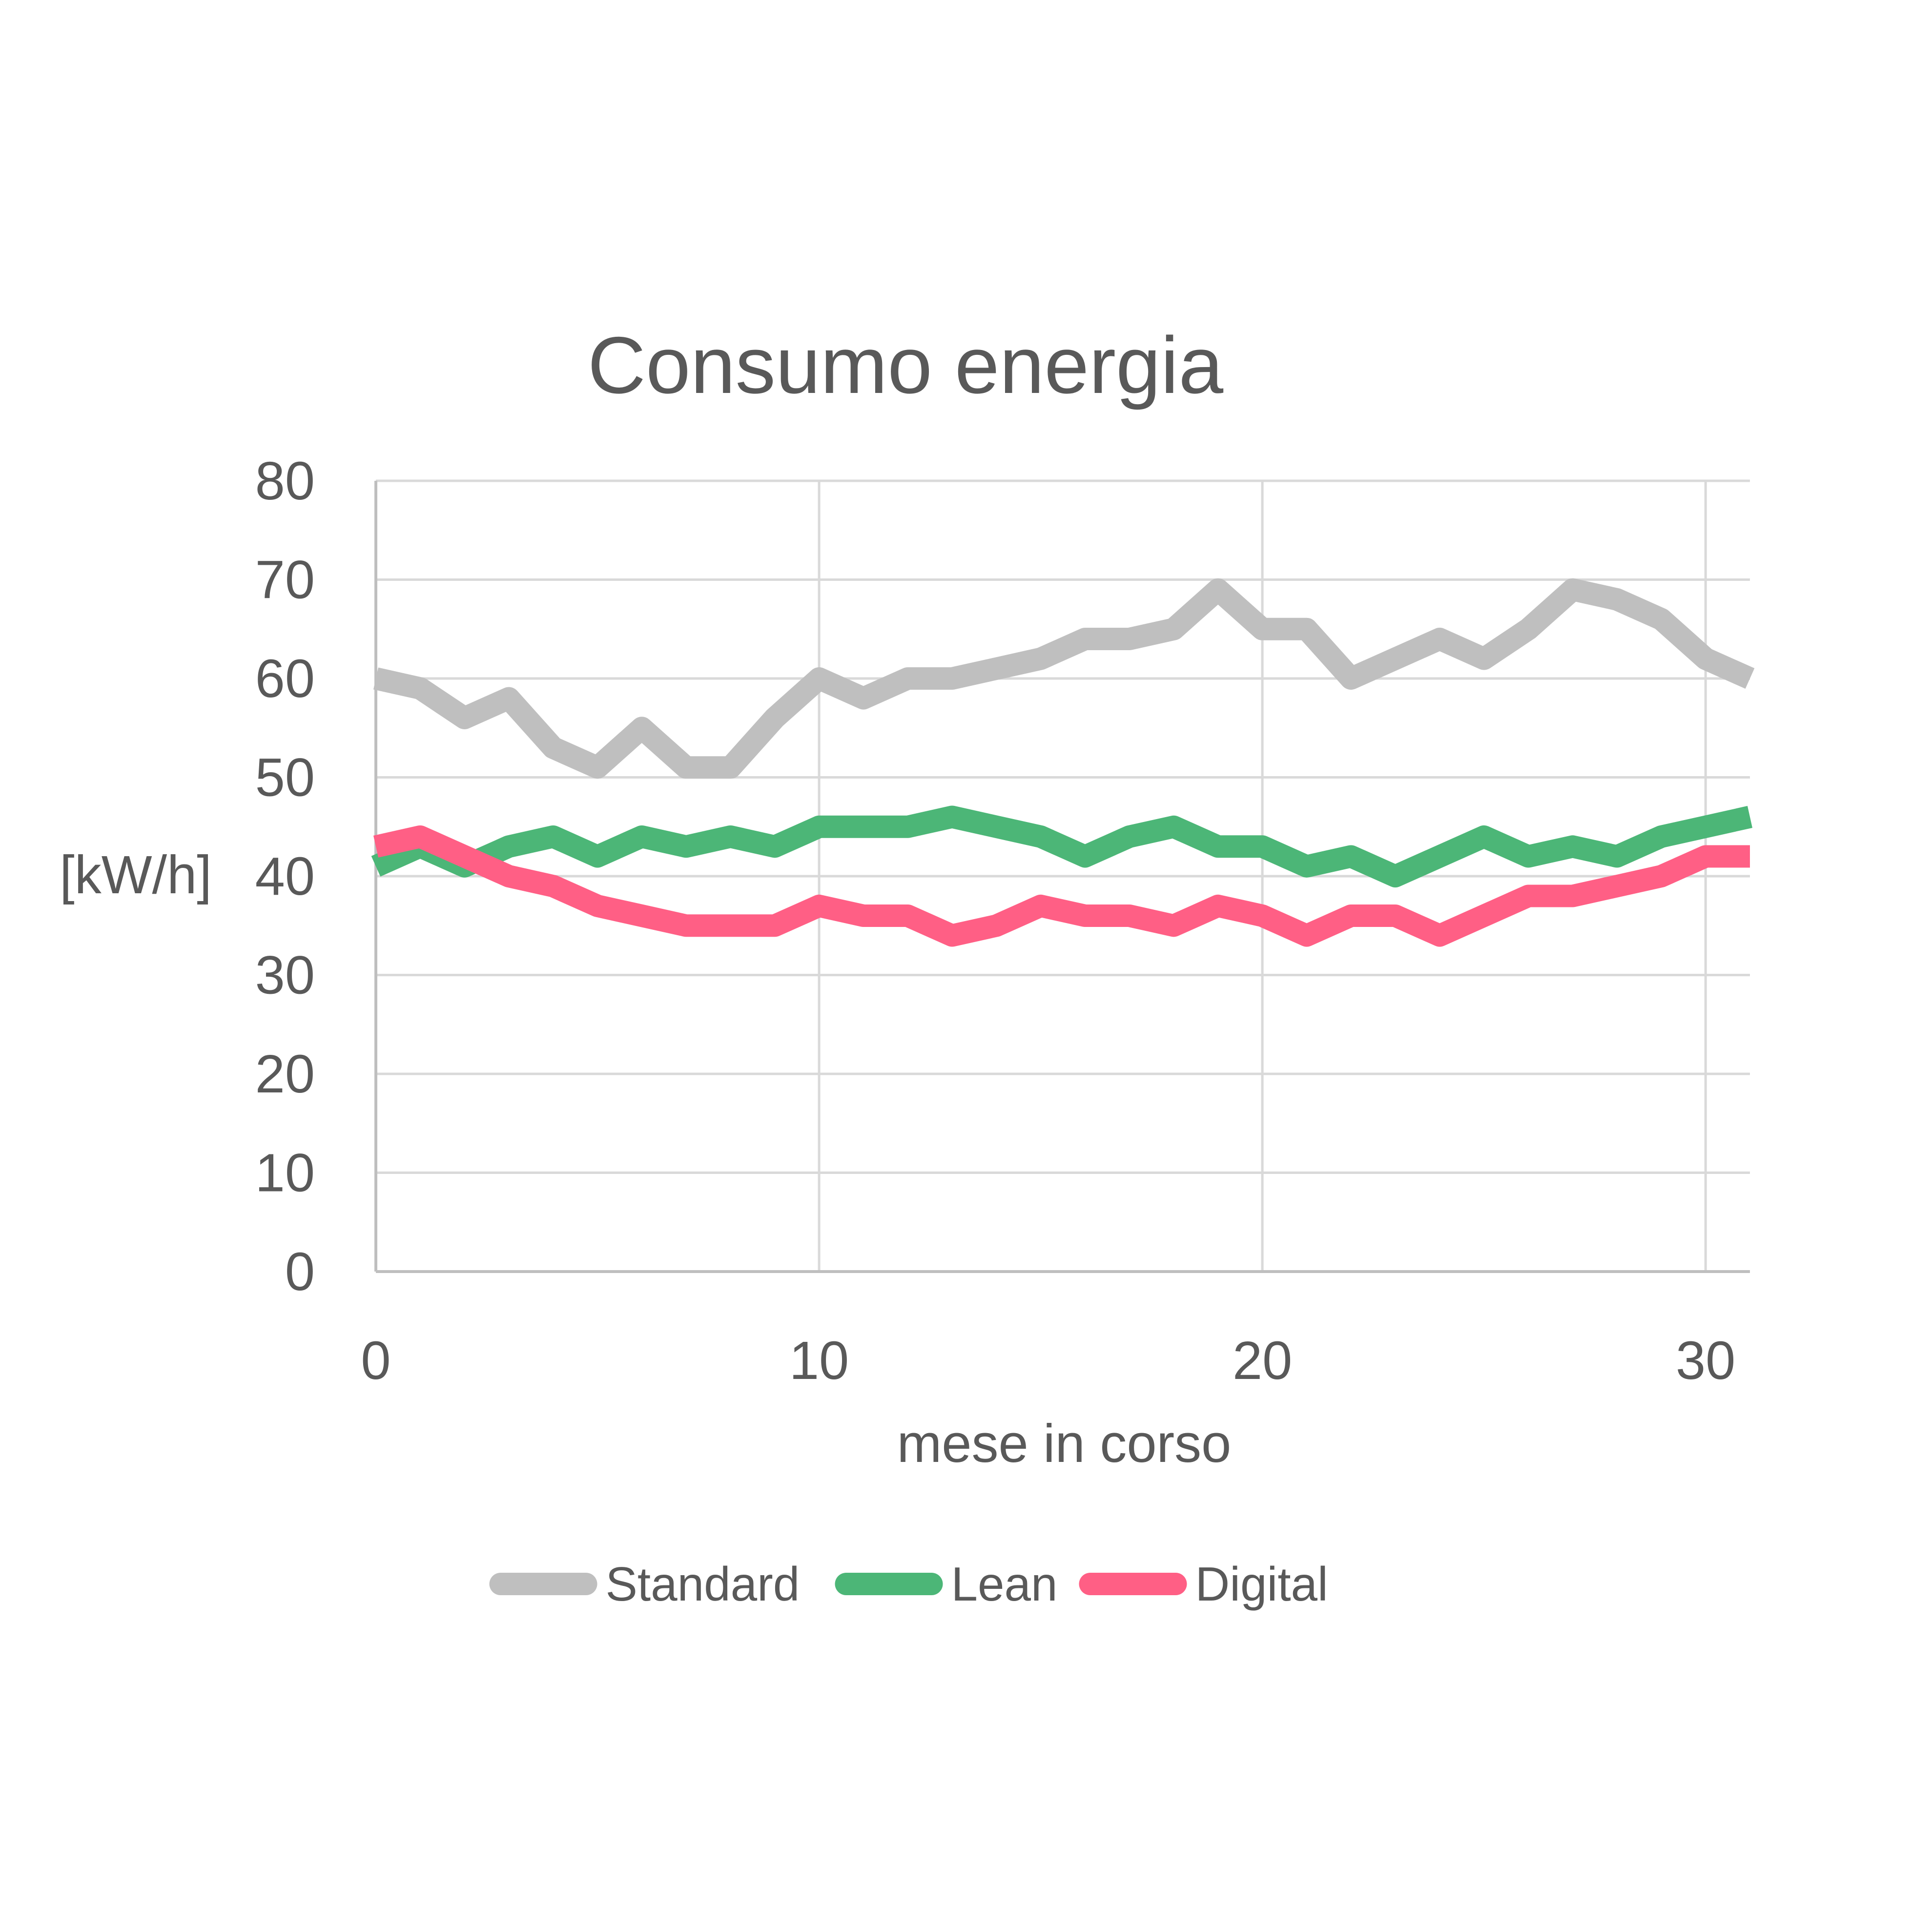  What do you see at coordinates (136, 875) in the screenshot?
I see `y-axis-label: [kW/h]` at bounding box center [136, 875].